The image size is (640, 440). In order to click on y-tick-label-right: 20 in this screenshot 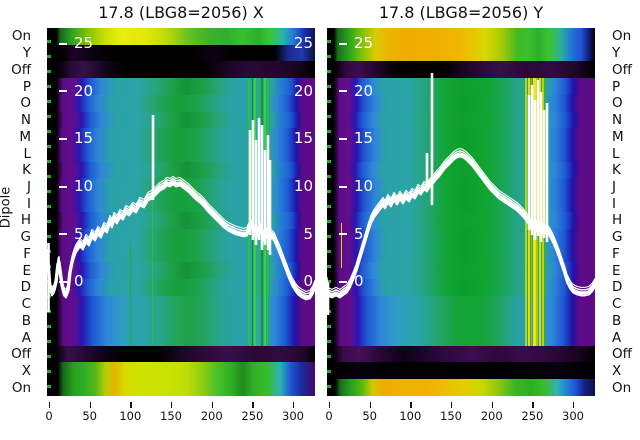, I will do `click(303, 90)`.